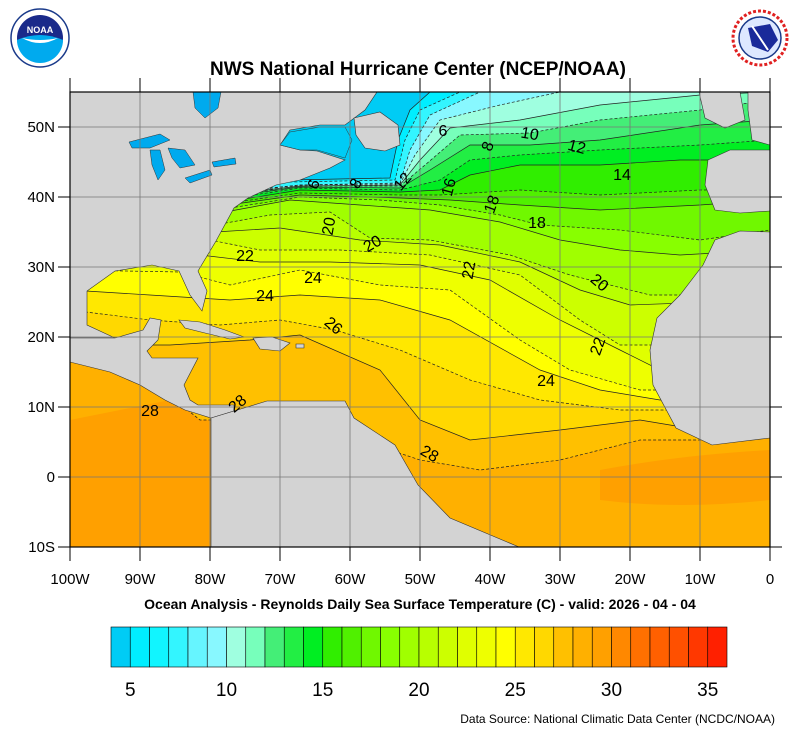  I want to click on land-central-america, so click(152, 368).